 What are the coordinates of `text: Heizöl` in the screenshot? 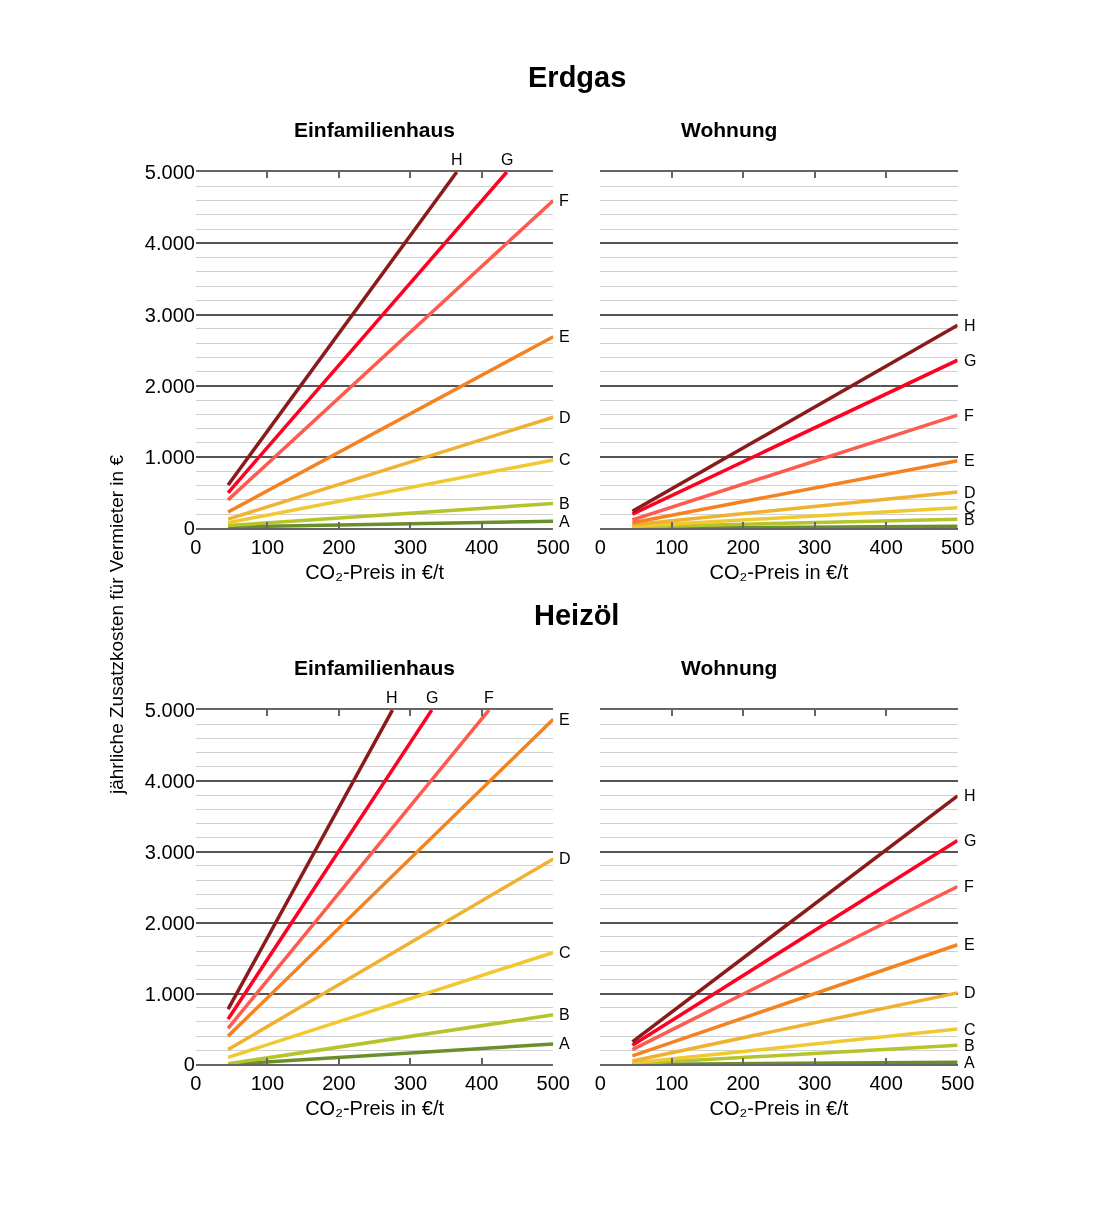 It's located at (577, 615).